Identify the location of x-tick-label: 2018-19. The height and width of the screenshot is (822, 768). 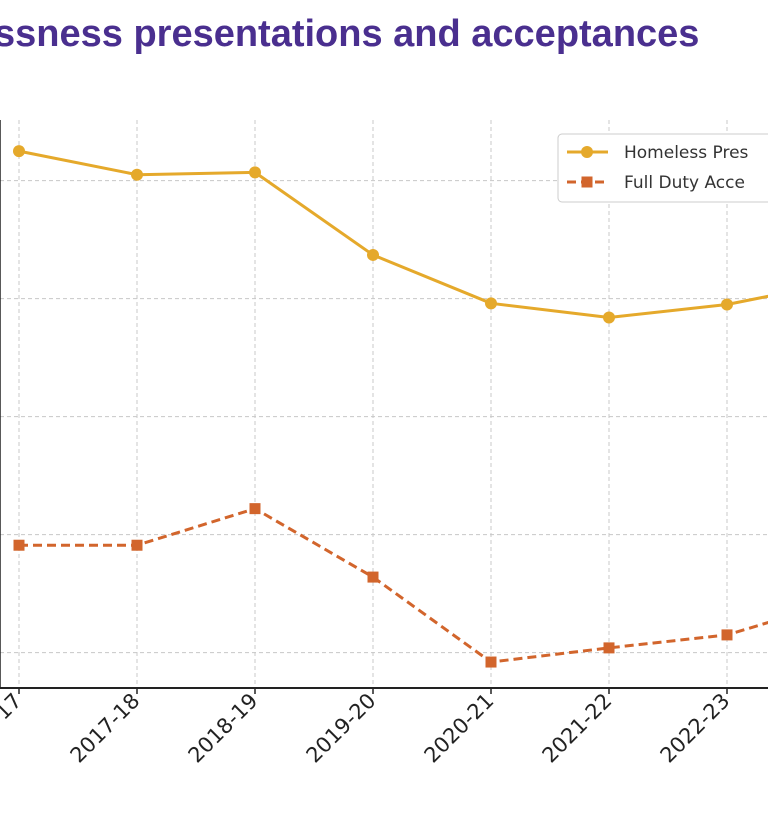
(223, 728).